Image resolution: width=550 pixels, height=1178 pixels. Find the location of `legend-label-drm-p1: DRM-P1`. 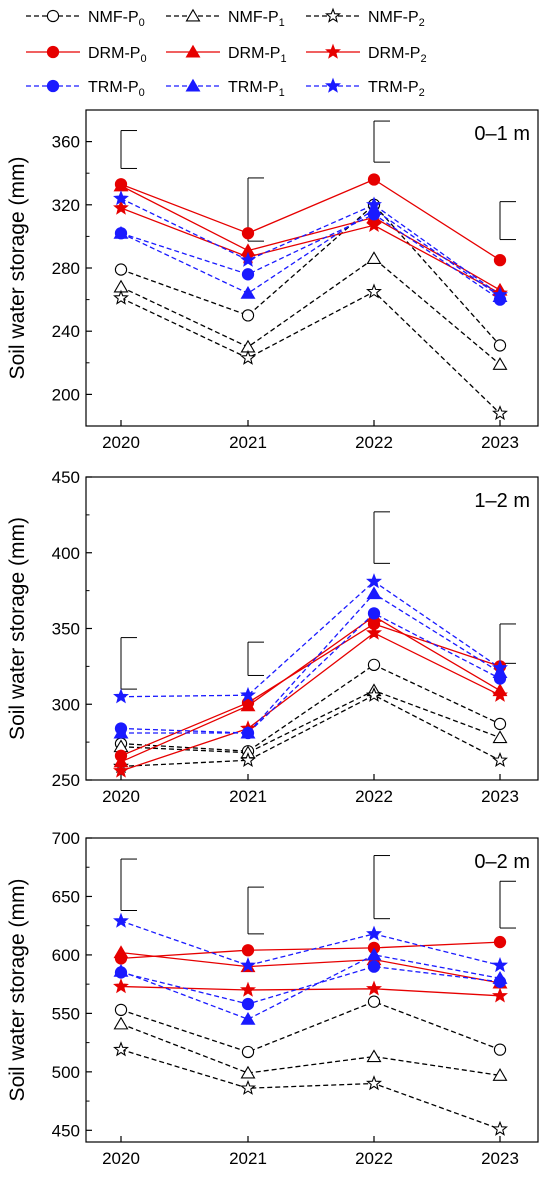

legend-label-drm-p1: DRM-P1 is located at coordinates (257, 55).